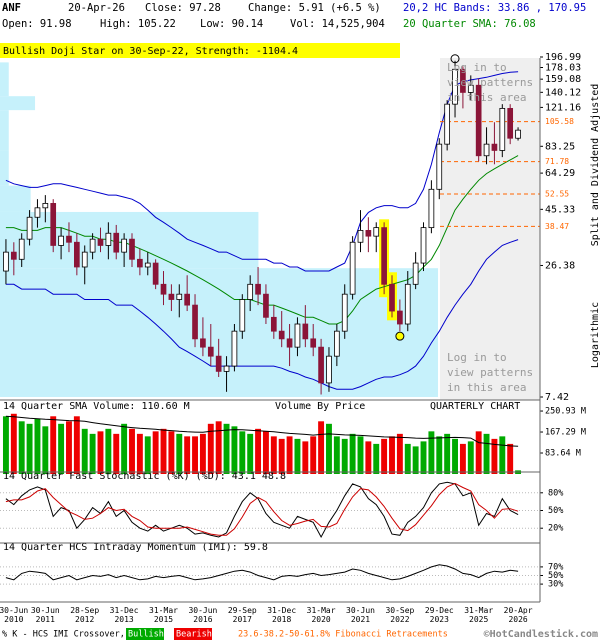 Image resolution: width=600 pixels, height=640 pixels. I want to click on locked-note: Log in to view patterns in this area, so click(490, 82).